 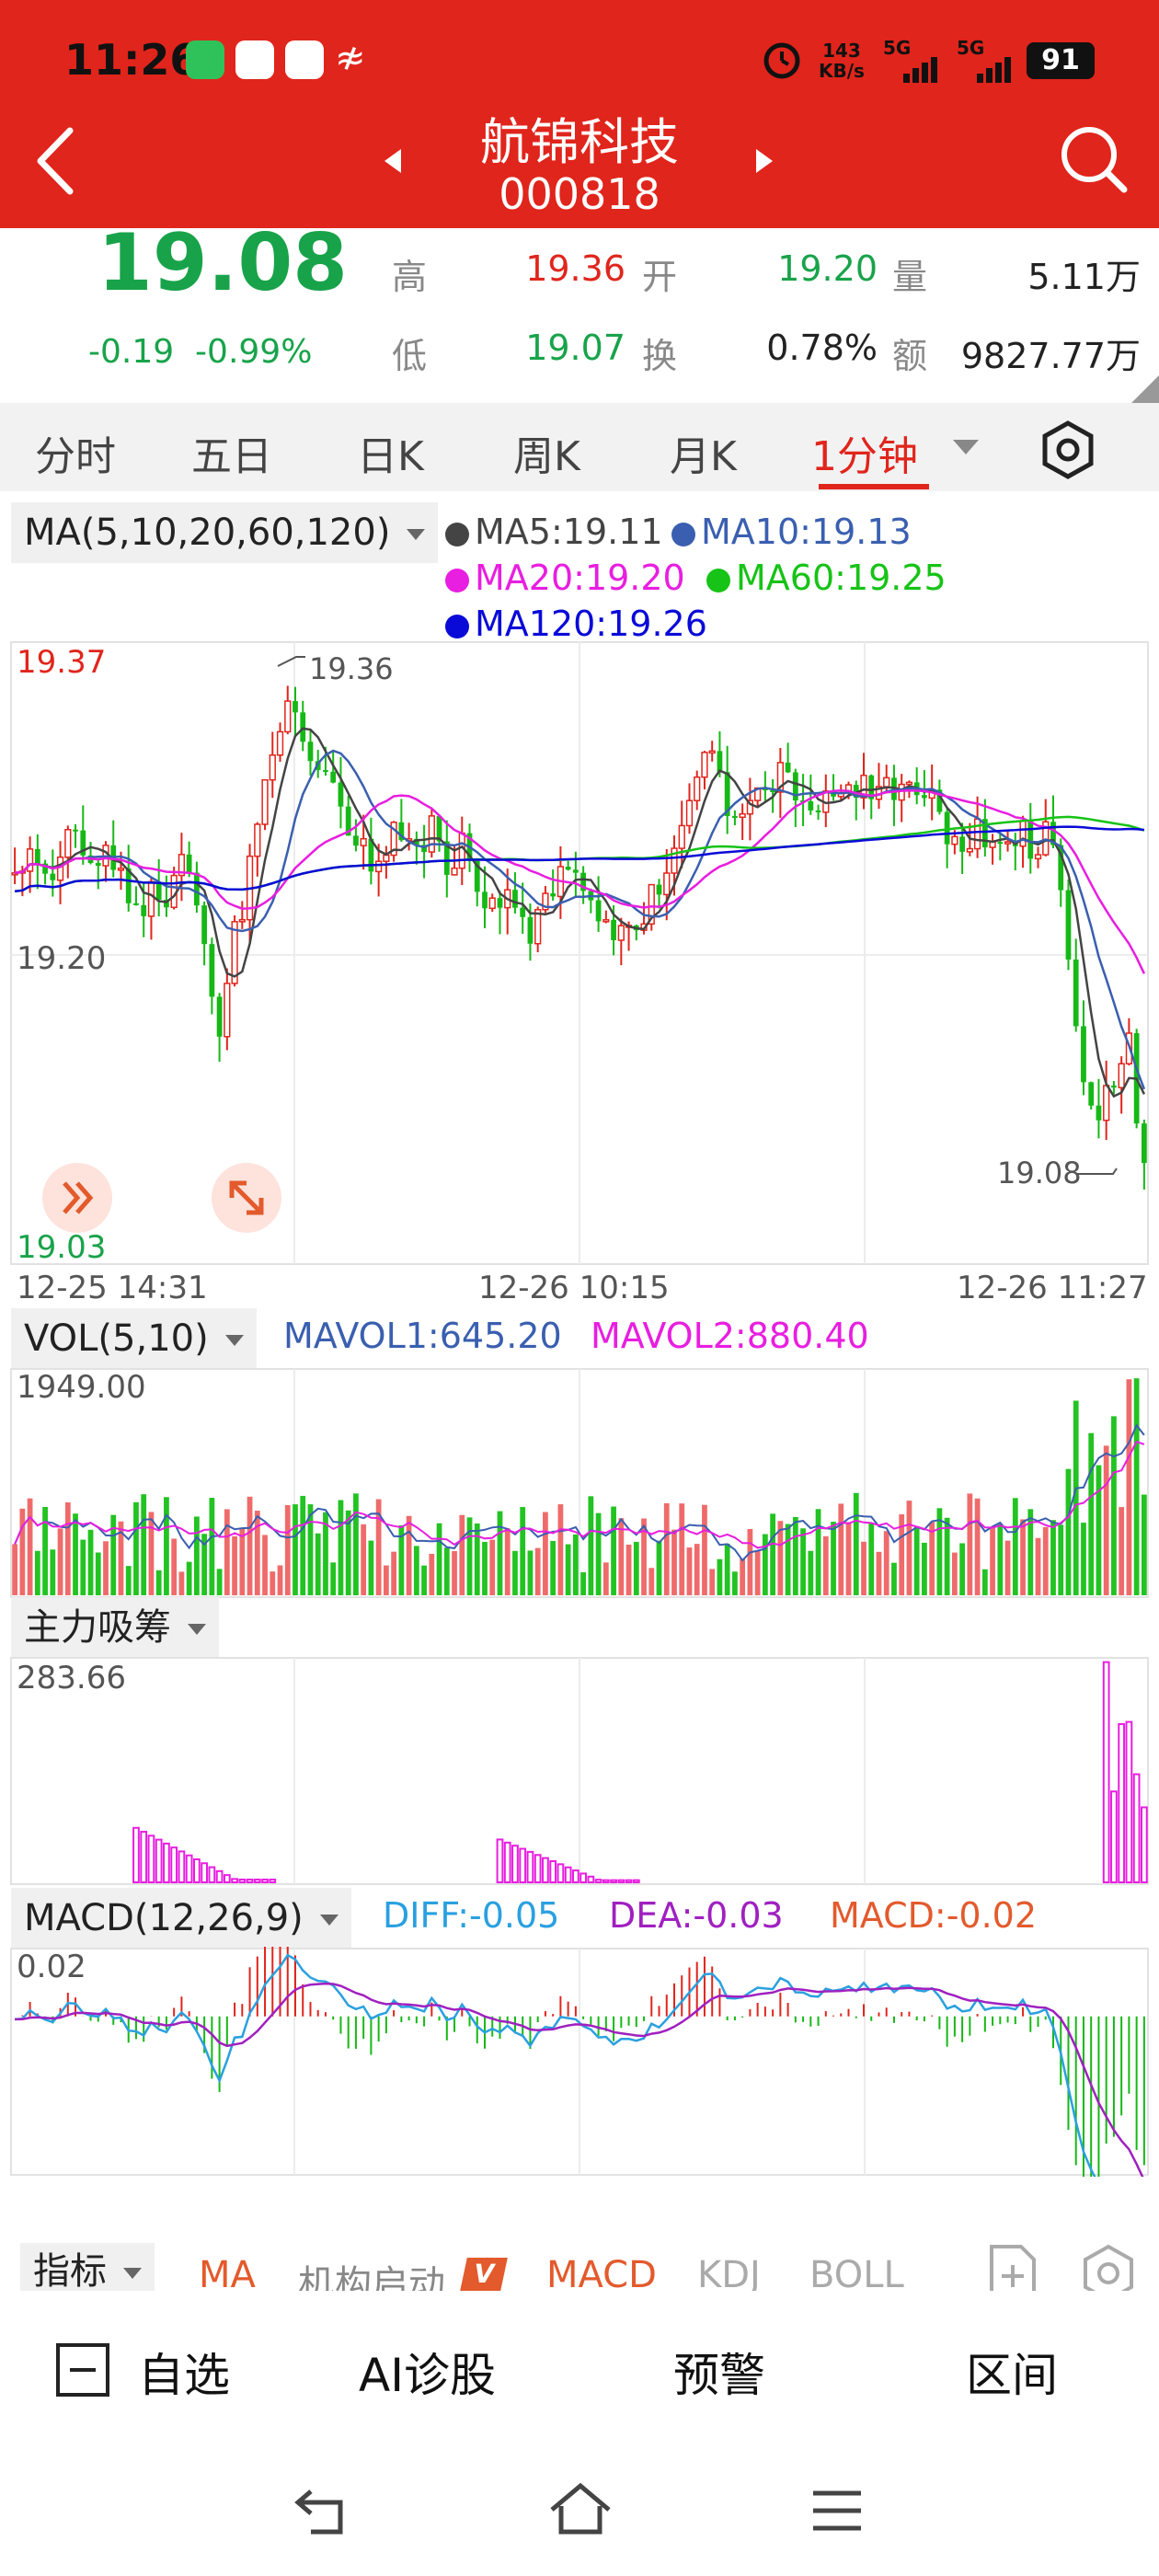 I want to click on indicator-menu-button: 指标, so click(x=87, y=2271).